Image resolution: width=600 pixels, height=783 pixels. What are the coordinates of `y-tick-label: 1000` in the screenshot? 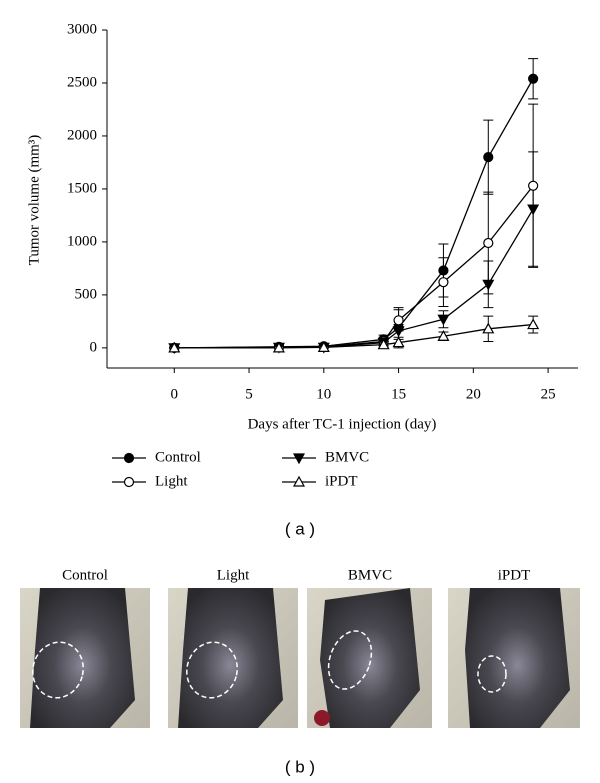 It's located at (82, 241).